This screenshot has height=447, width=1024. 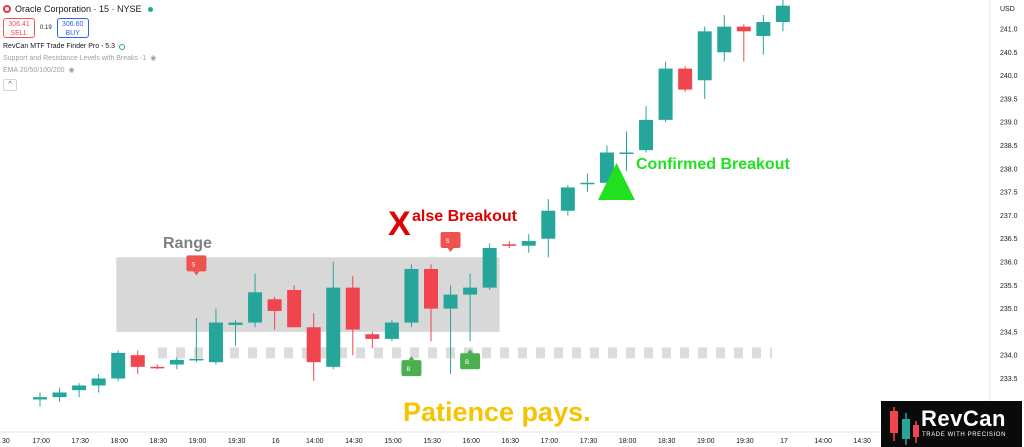 What do you see at coordinates (1009, 309) in the screenshot?
I see `y-tick-label: 235.0` at bounding box center [1009, 309].